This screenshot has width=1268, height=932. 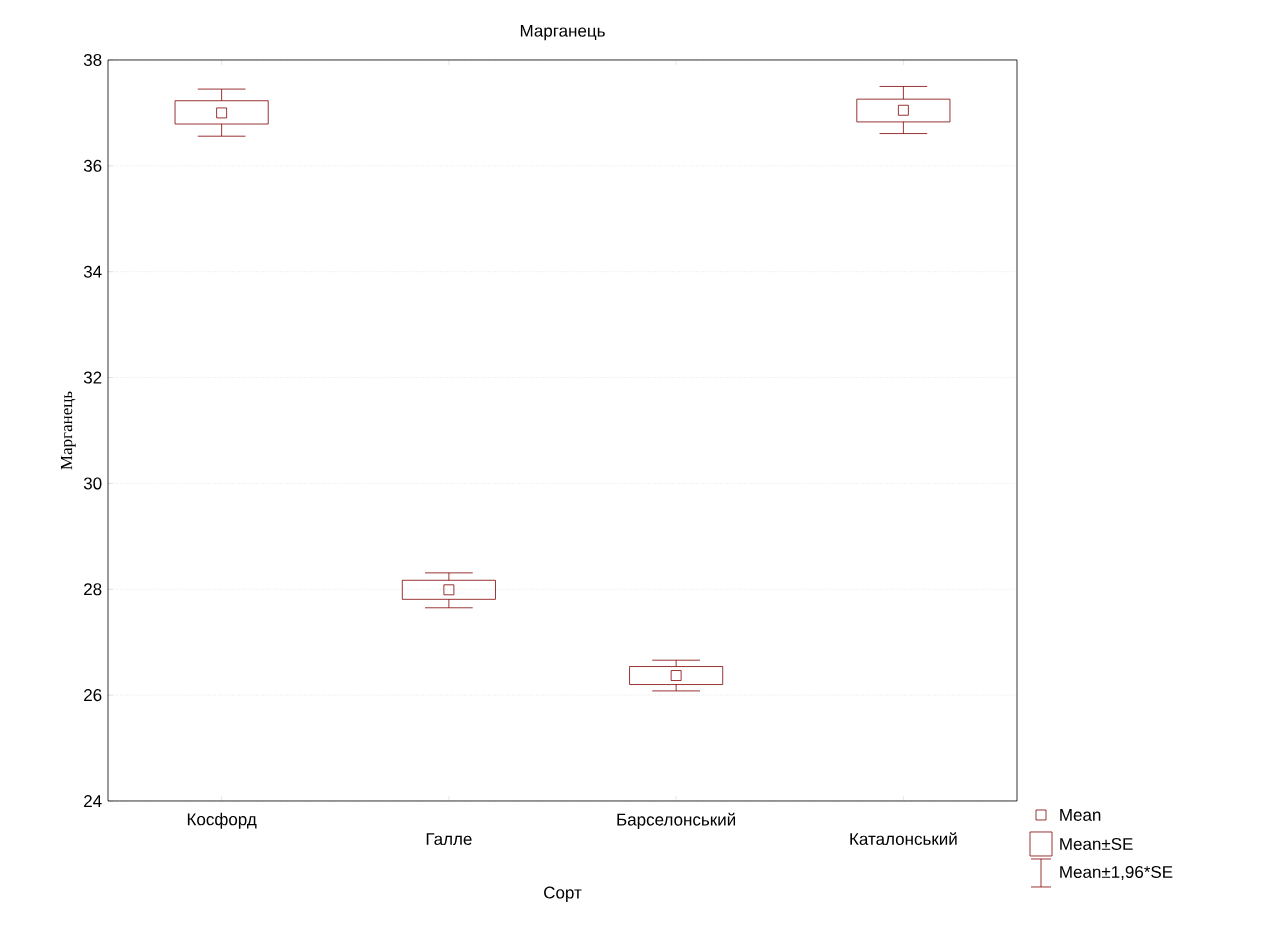 I want to click on y-tick-label: 24, so click(x=93, y=801).